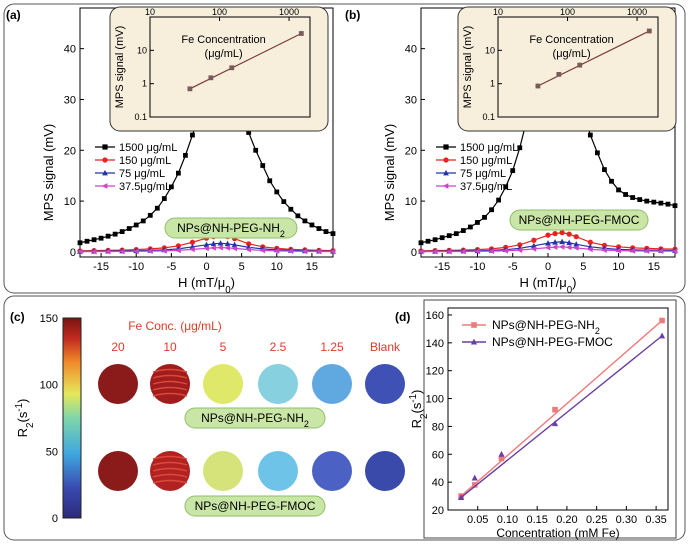 Image resolution: width=689 pixels, height=544 pixels. Describe the element at coordinates (223, 347) in the screenshot. I see `column-label: 5` at that location.